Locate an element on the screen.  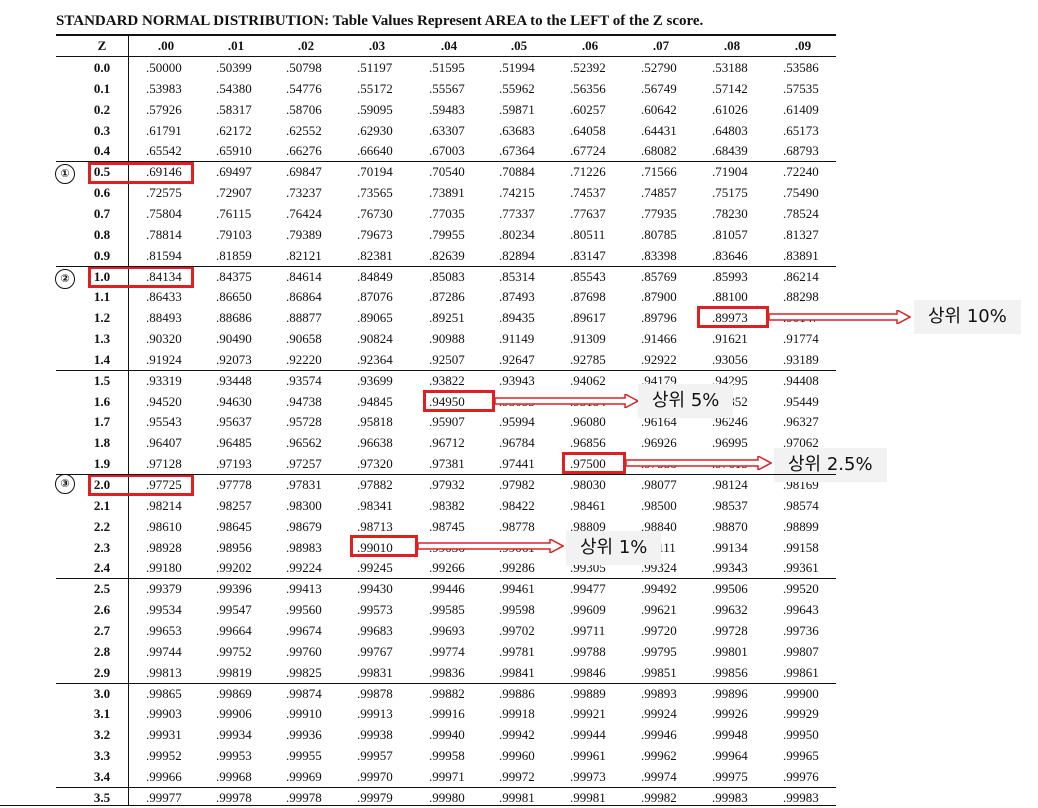
probability-cell: .50000 is located at coordinates (164, 67).